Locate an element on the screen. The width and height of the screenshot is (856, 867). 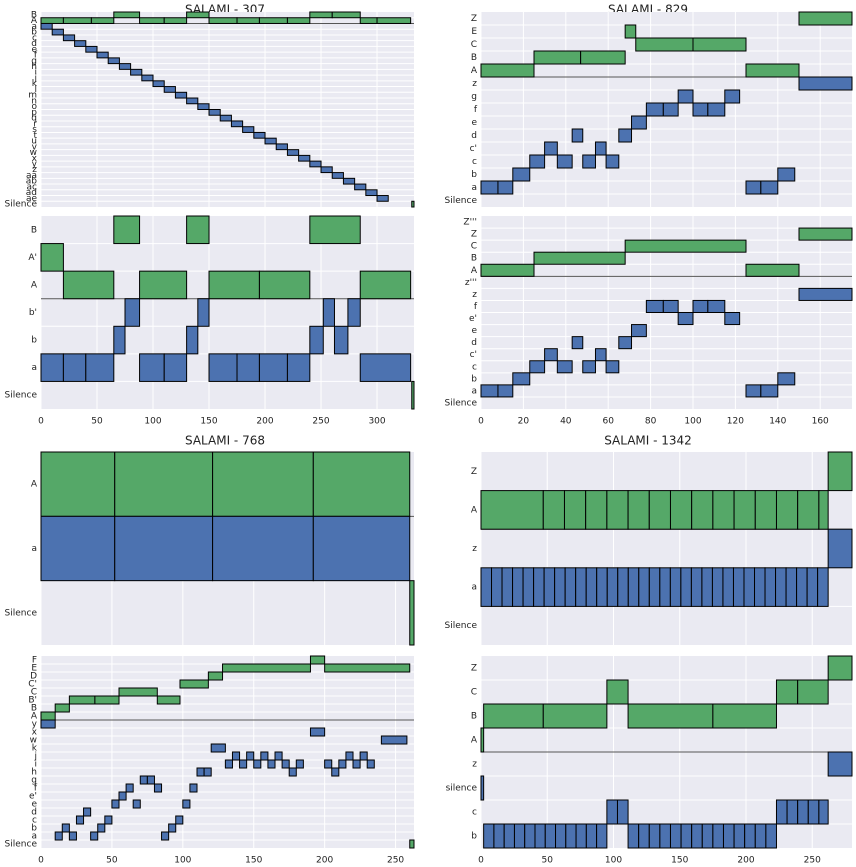
x-tick-label: 20 is located at coordinates (524, 422).